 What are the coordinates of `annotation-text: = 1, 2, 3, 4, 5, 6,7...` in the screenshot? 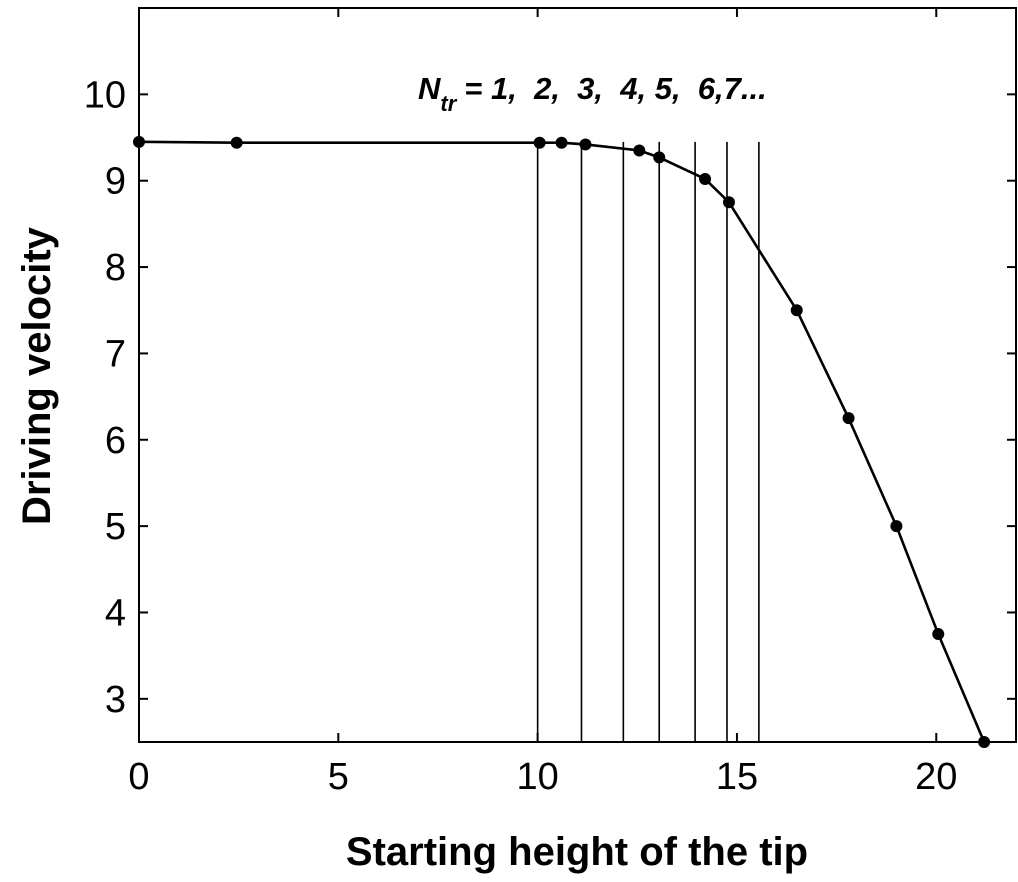 It's located at (615, 88).